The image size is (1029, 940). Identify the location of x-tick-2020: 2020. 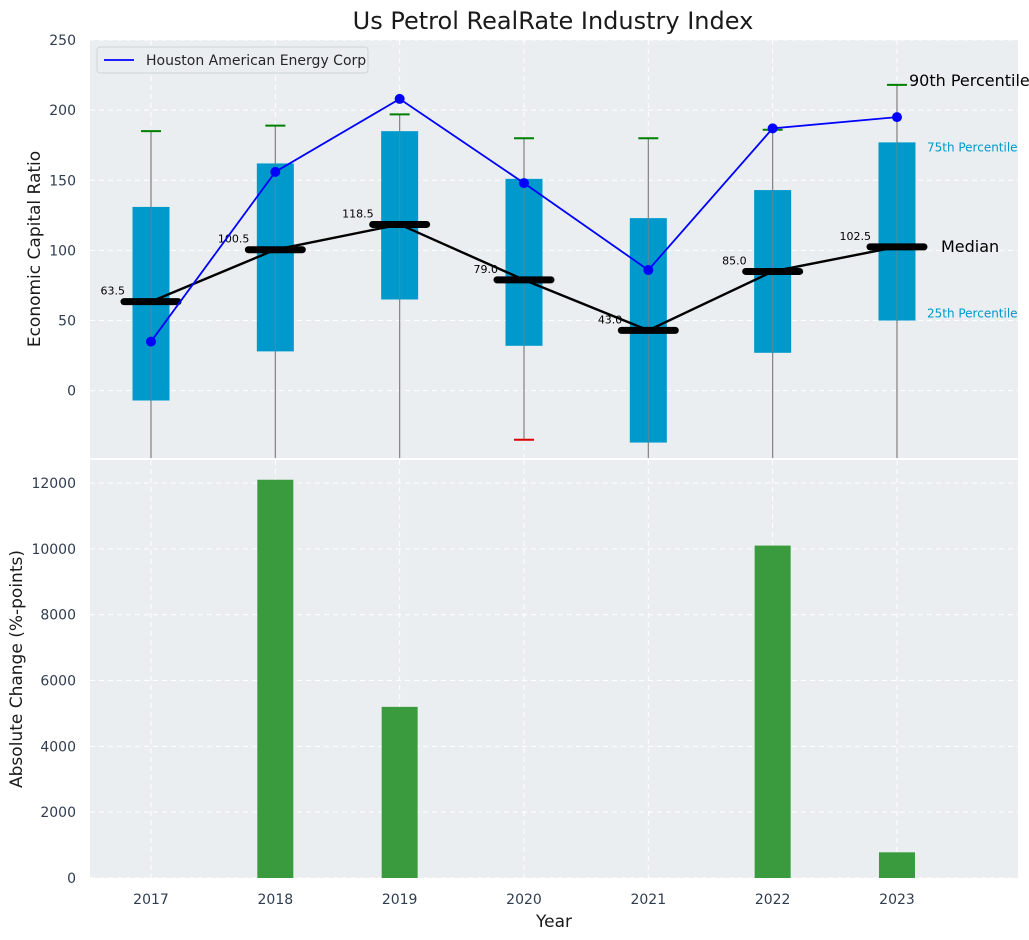
(524, 900).